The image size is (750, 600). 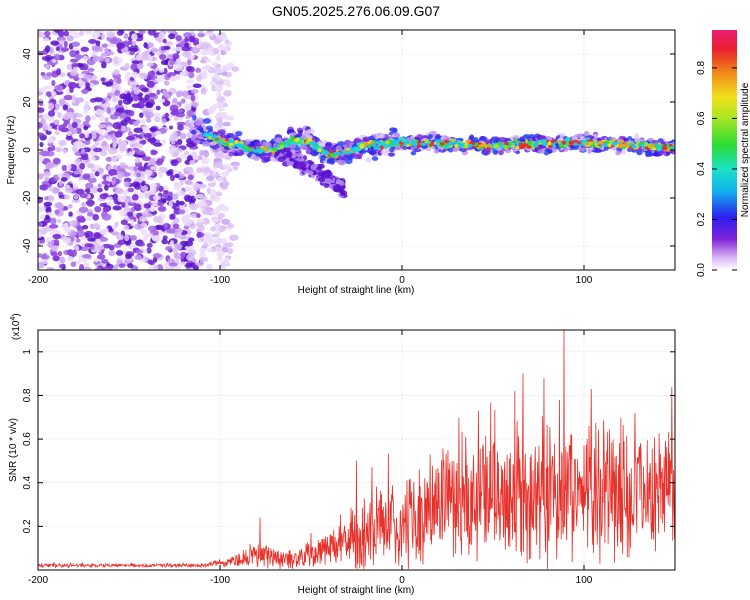 I want to click on figure-title: GN05.2025.276.06.09.G07, so click(x=356, y=11).